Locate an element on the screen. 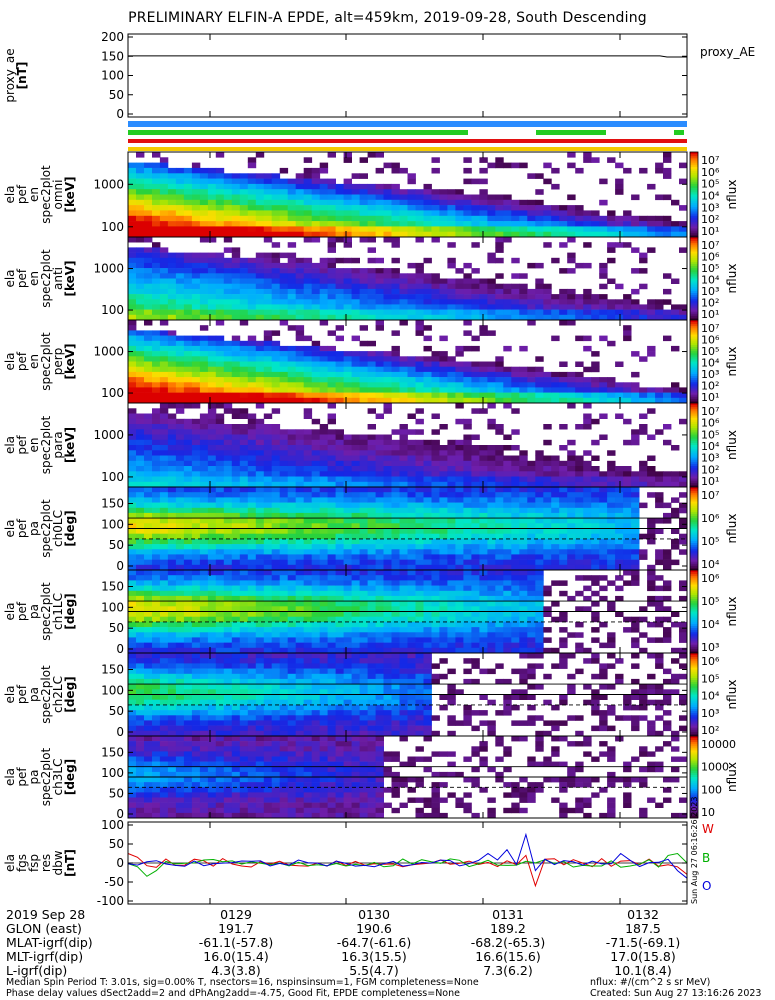 The height and width of the screenshot is (1000, 775). y-axis-label: proxy_ae is located at coordinates (10, 75).